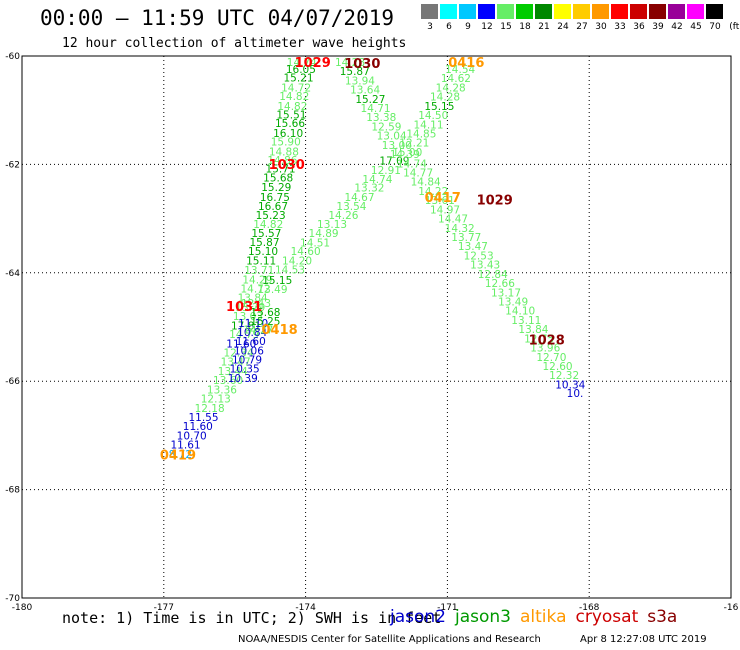 This screenshot has height=650, width=740. What do you see at coordinates (281, 170) in the screenshot?
I see `wave-height-label: 15.71` at bounding box center [281, 170].